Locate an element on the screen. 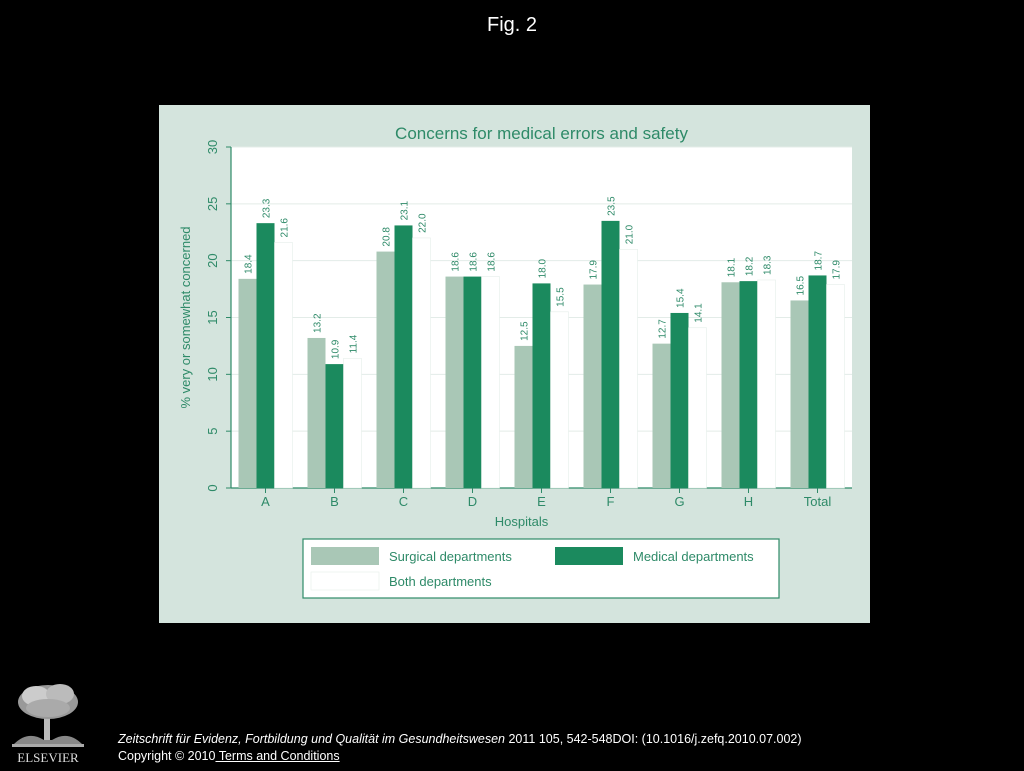 The image size is (1024, 771). elsevier-logo: ELSEVIER is located at coordinates (48, 723).